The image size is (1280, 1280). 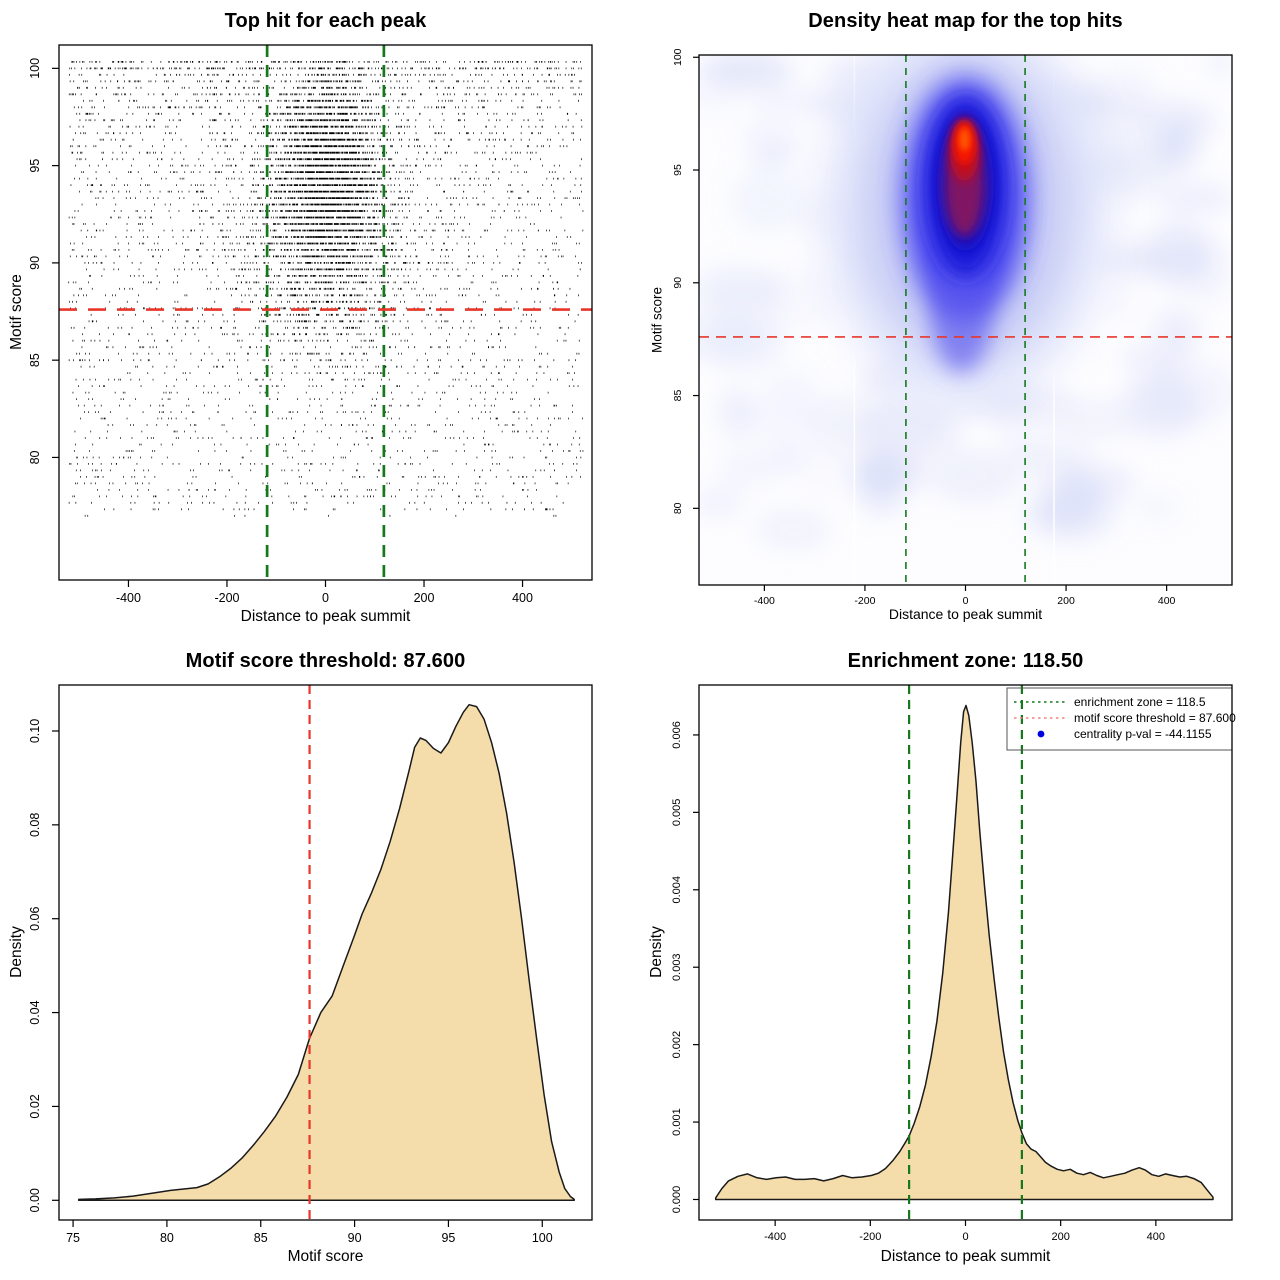 I want to click on plot-title: Enrichment zone: 118.50, so click(x=965, y=661).